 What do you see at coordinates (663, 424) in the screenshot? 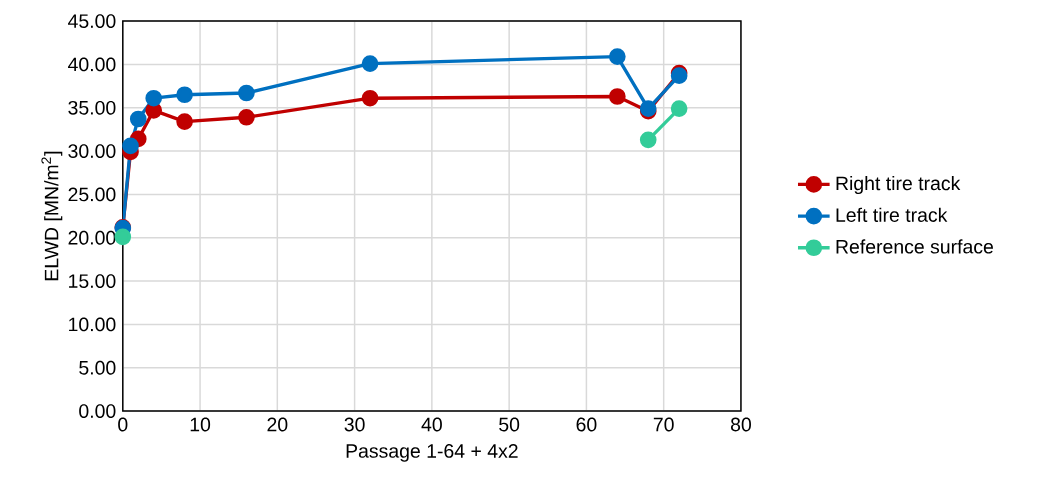
I see `x-tick-label: 70` at bounding box center [663, 424].